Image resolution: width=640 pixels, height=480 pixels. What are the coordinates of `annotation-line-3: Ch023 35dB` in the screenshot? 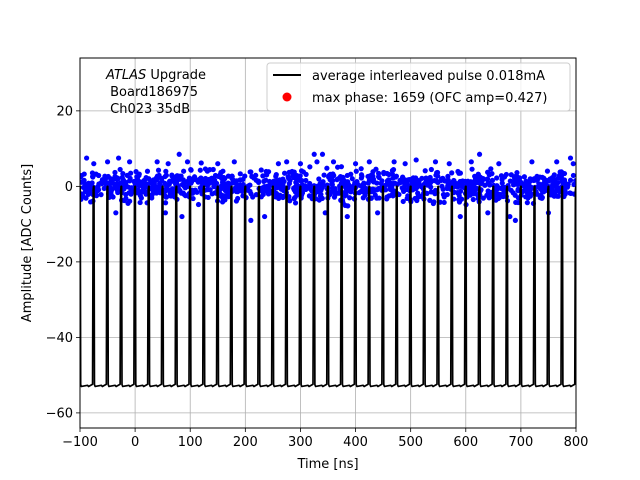 It's located at (148, 109).